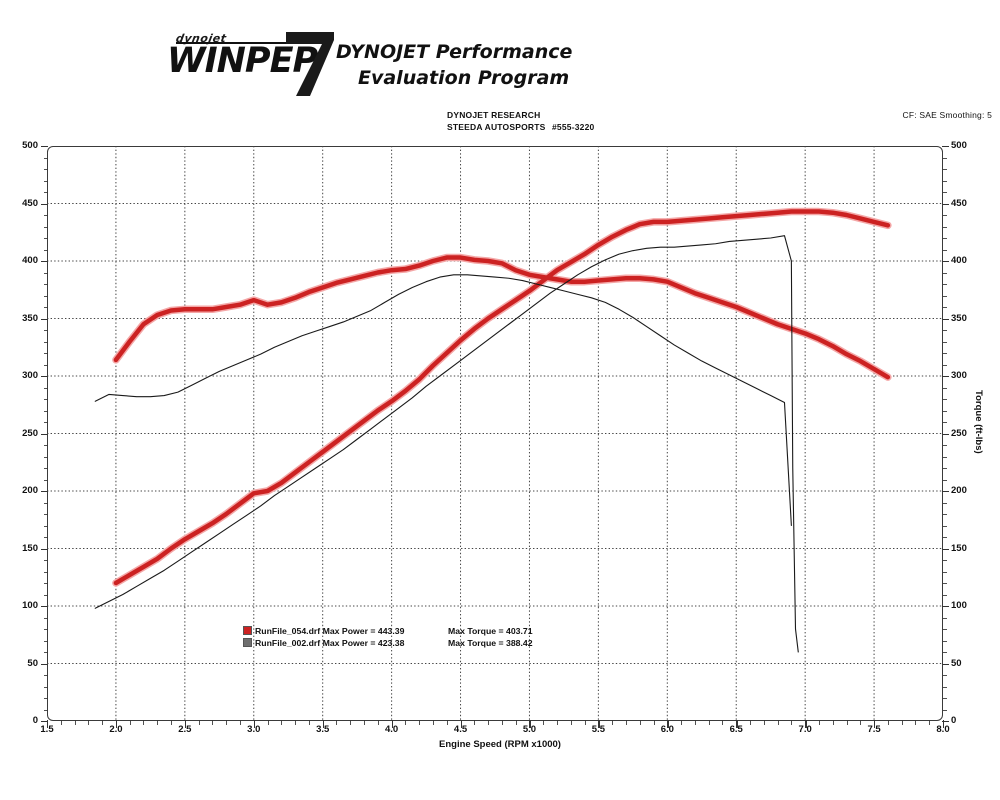 This screenshot has width=1000, height=800. What do you see at coordinates (464, 77) in the screenshot?
I see `app-title-line2: Evaluation Program` at bounding box center [464, 77].